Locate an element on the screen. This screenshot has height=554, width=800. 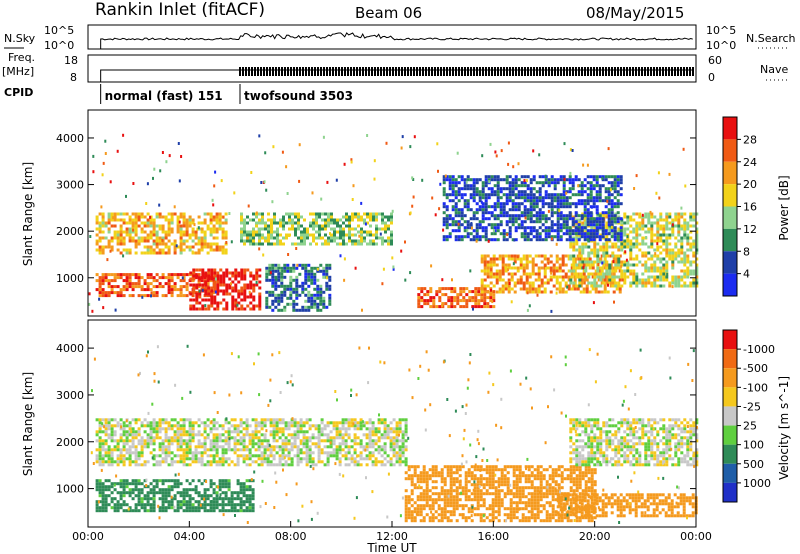
nave-tick-high: 60 is located at coordinates (715, 60).